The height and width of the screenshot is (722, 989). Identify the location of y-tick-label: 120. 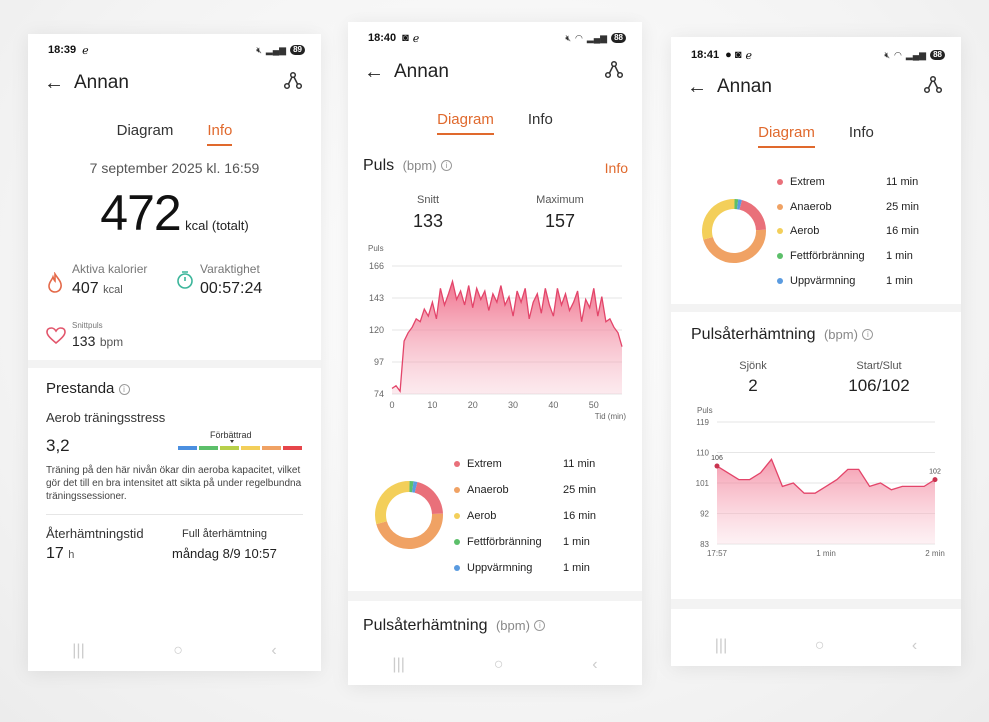
(376, 330).